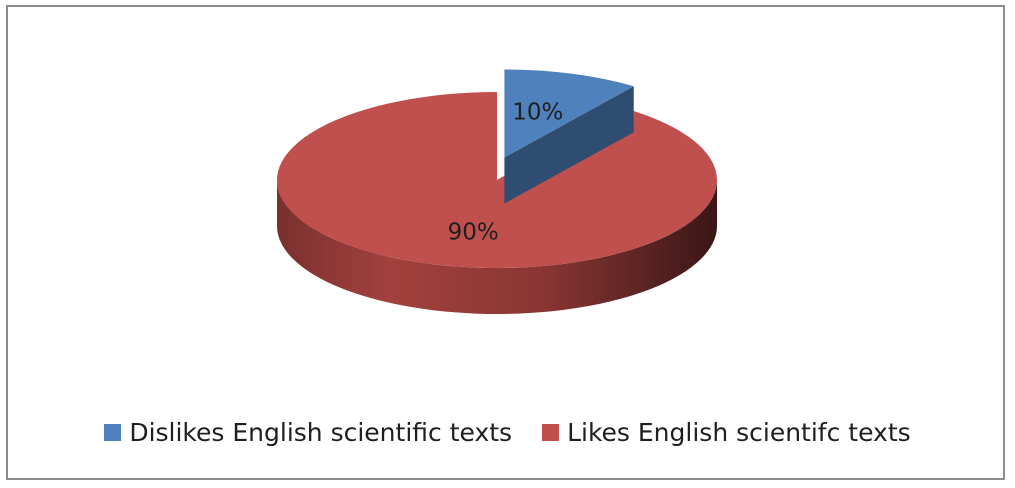 The width and height of the screenshot is (1015, 488). Describe the element at coordinates (569, 113) in the screenshot. I see `pie-slice-dislikes` at that location.